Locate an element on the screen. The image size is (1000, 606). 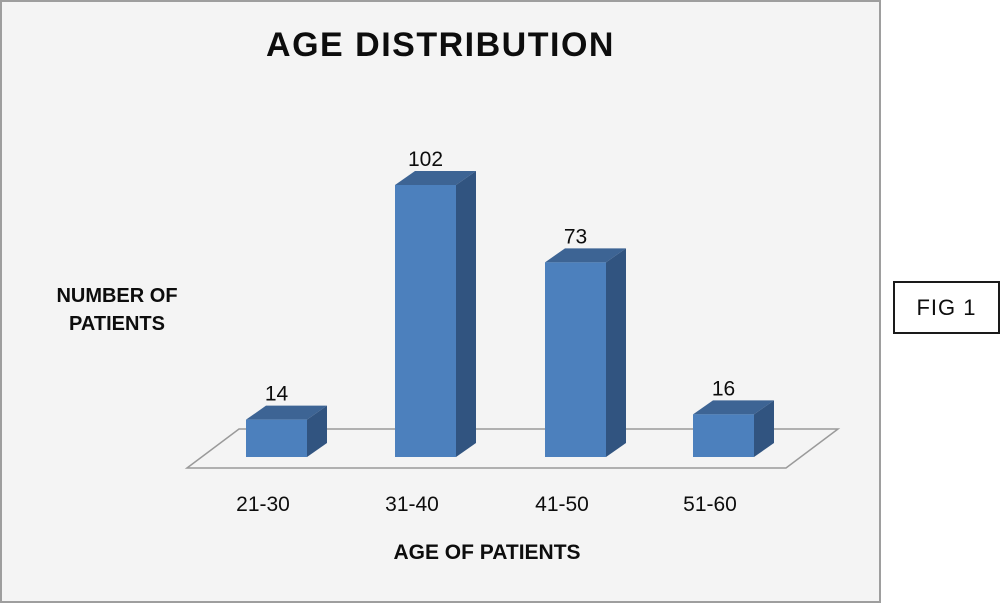
chart-floor is located at coordinates (512, 448).